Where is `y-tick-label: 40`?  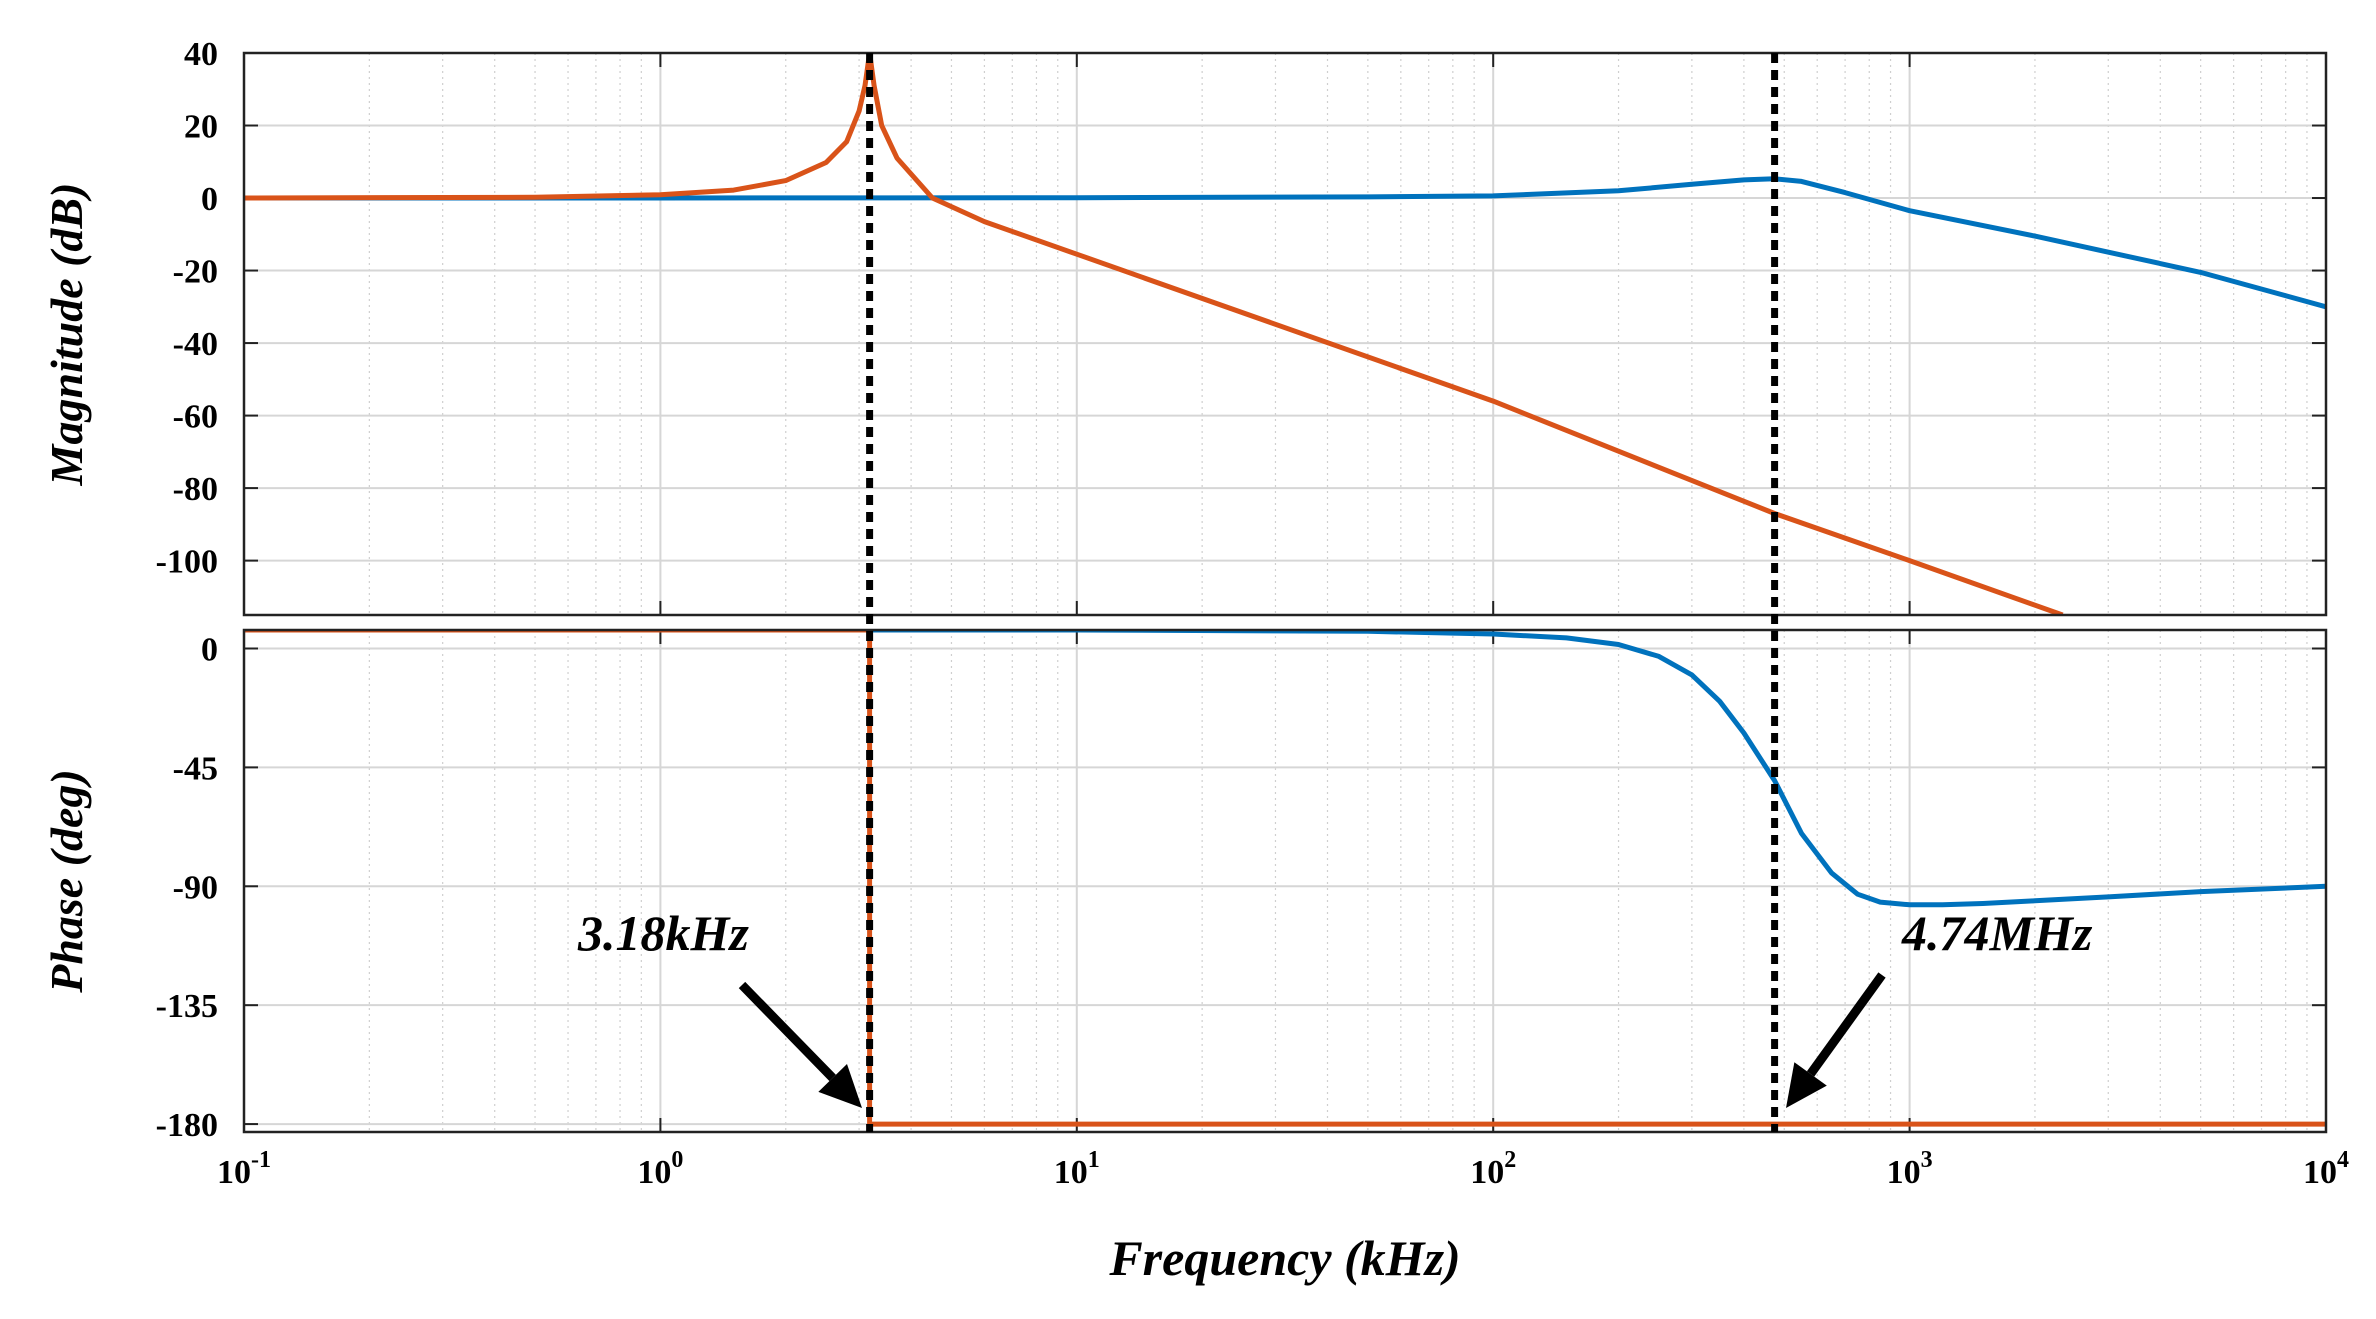 y-tick-label: 40 is located at coordinates (201, 54).